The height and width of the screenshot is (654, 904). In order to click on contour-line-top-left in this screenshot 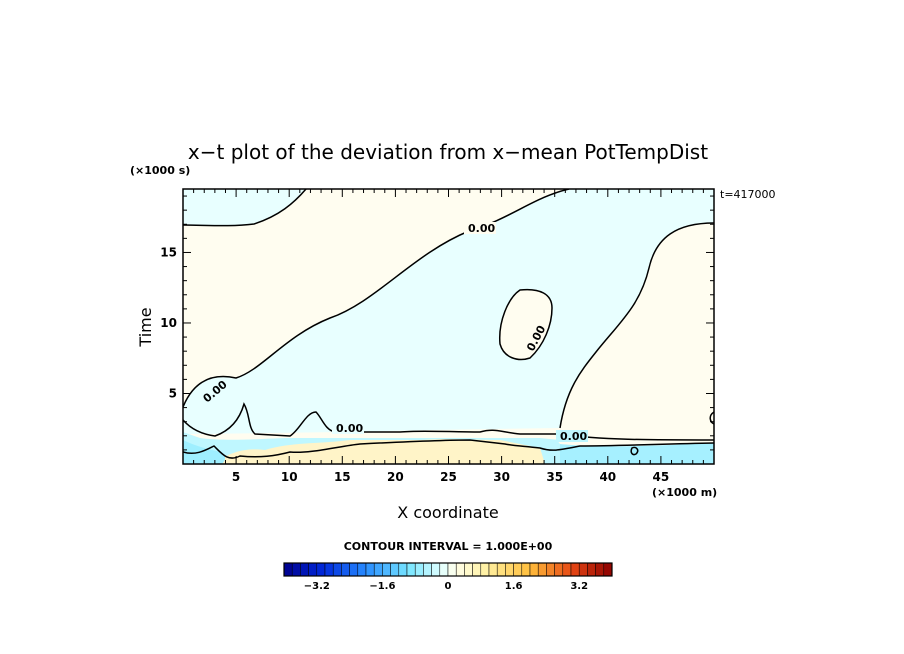, I will do `click(245, 208)`.